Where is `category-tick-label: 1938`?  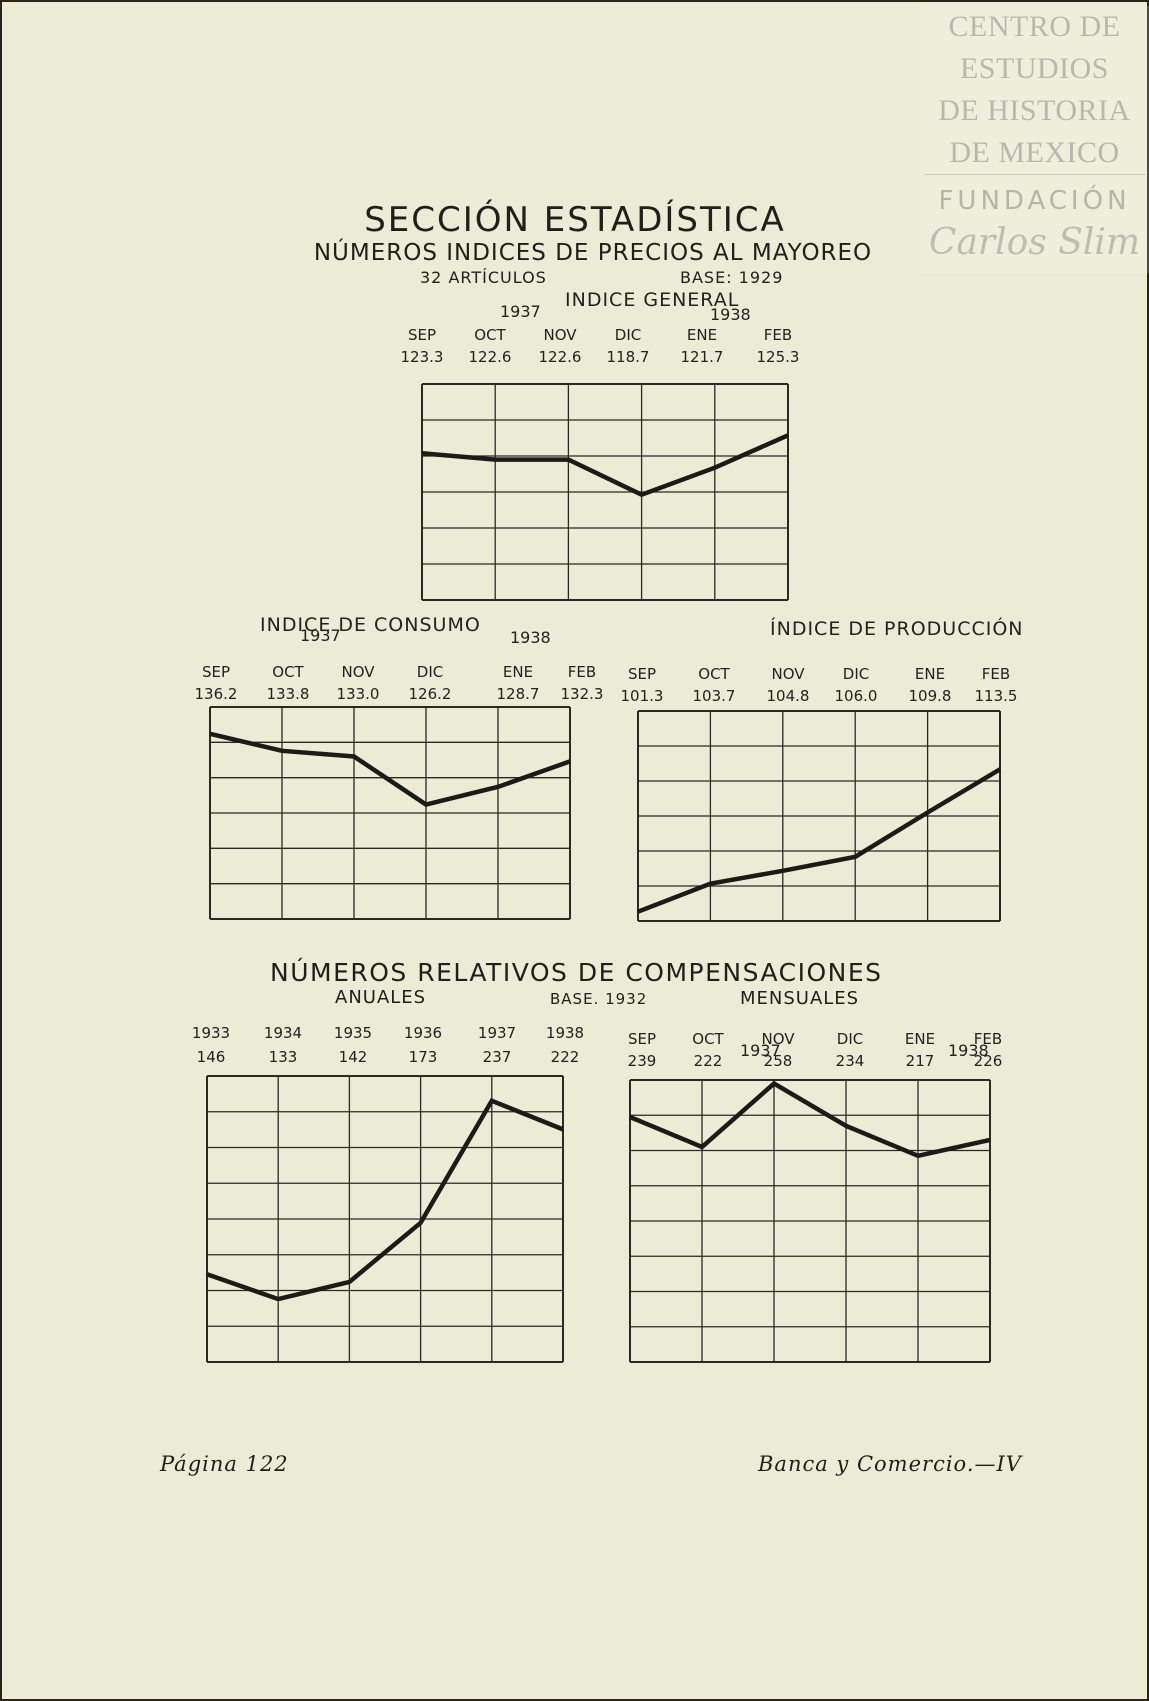 category-tick-label: 1938 is located at coordinates (565, 1033).